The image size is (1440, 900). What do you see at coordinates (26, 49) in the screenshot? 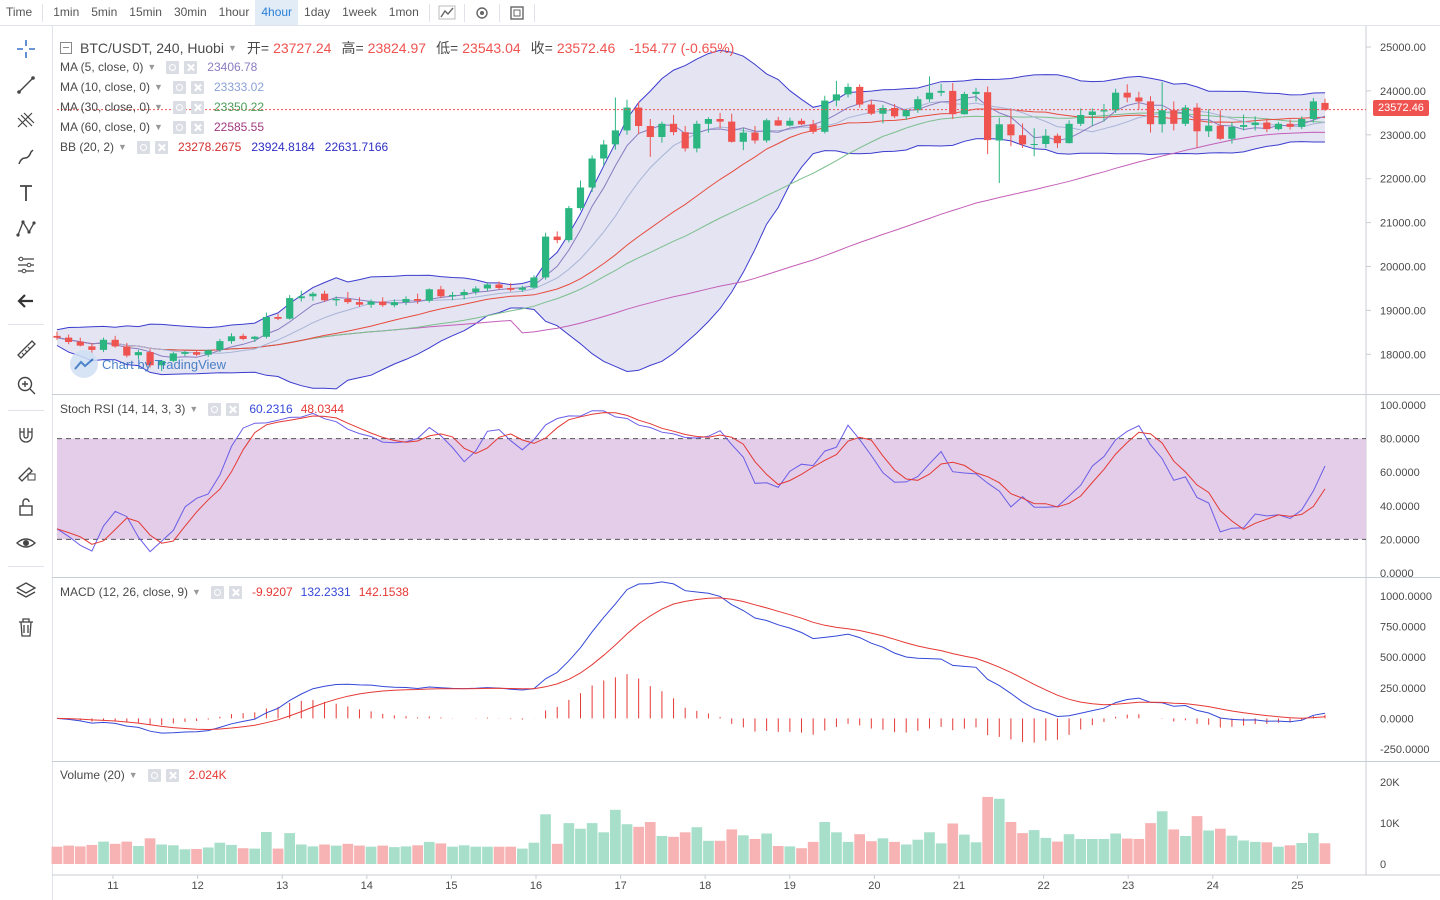
I see `crosshair-icon` at bounding box center [26, 49].